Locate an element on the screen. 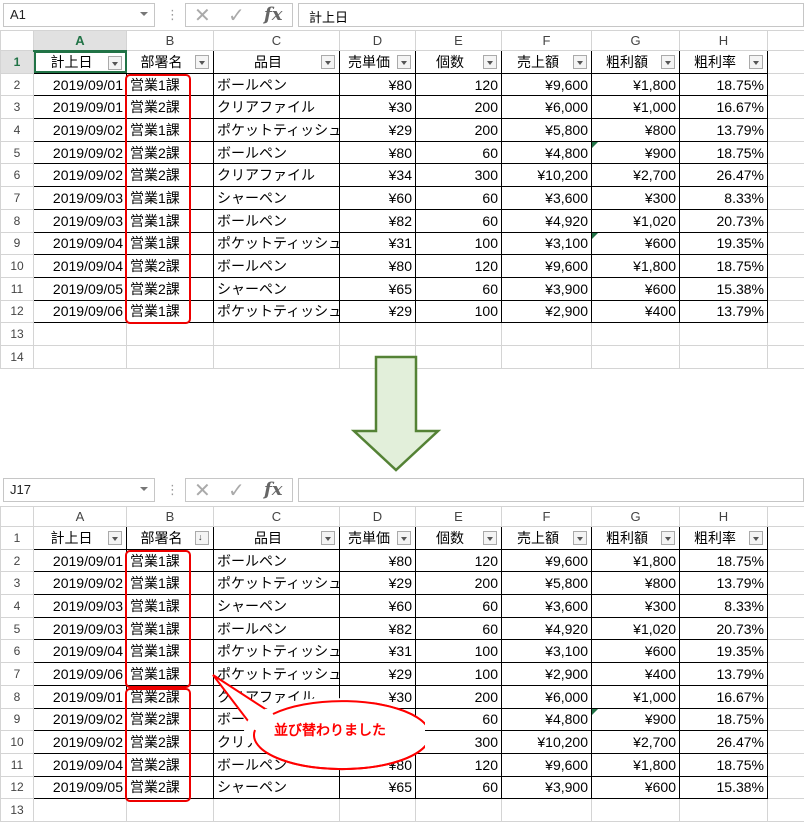 This screenshot has width=804, height=827. cell: ¥3,600 is located at coordinates (546, 606).